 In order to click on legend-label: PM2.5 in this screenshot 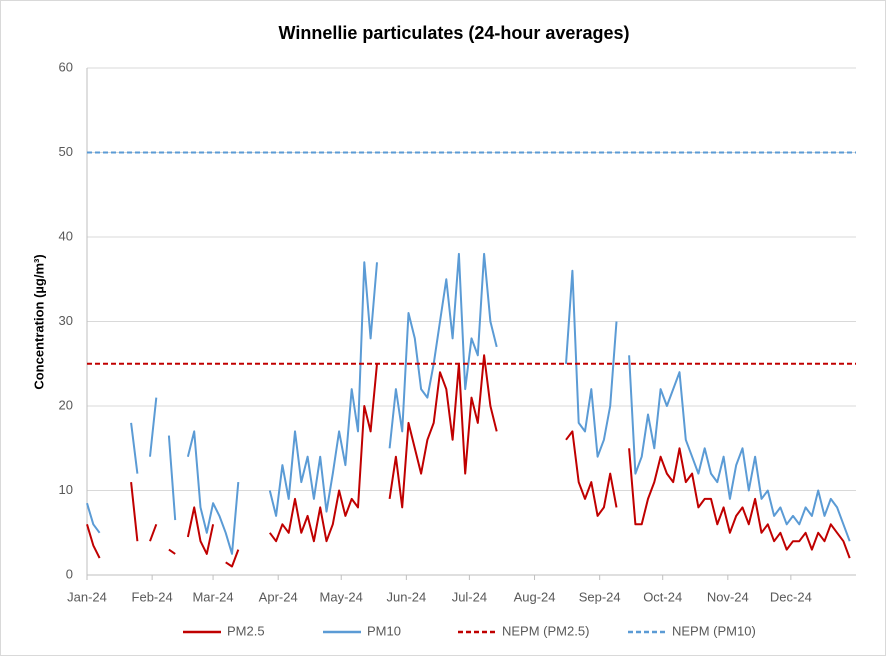, I will do `click(246, 630)`.